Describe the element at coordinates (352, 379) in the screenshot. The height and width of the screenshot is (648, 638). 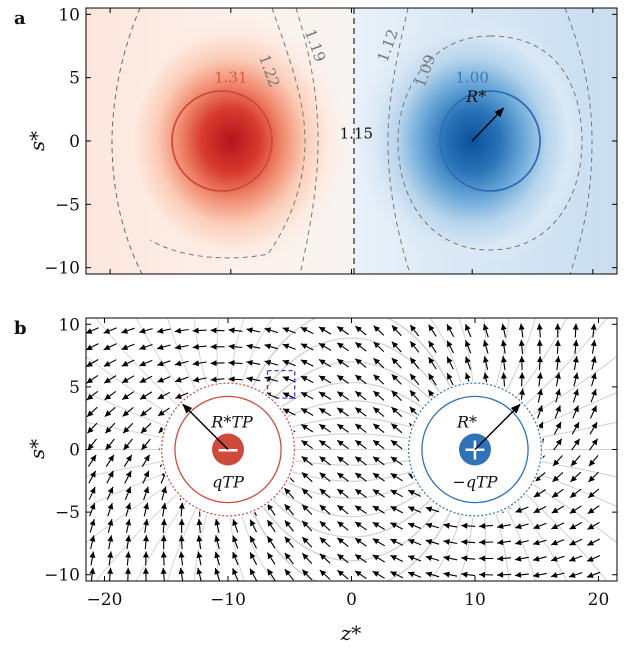
I see `field-line` at that location.